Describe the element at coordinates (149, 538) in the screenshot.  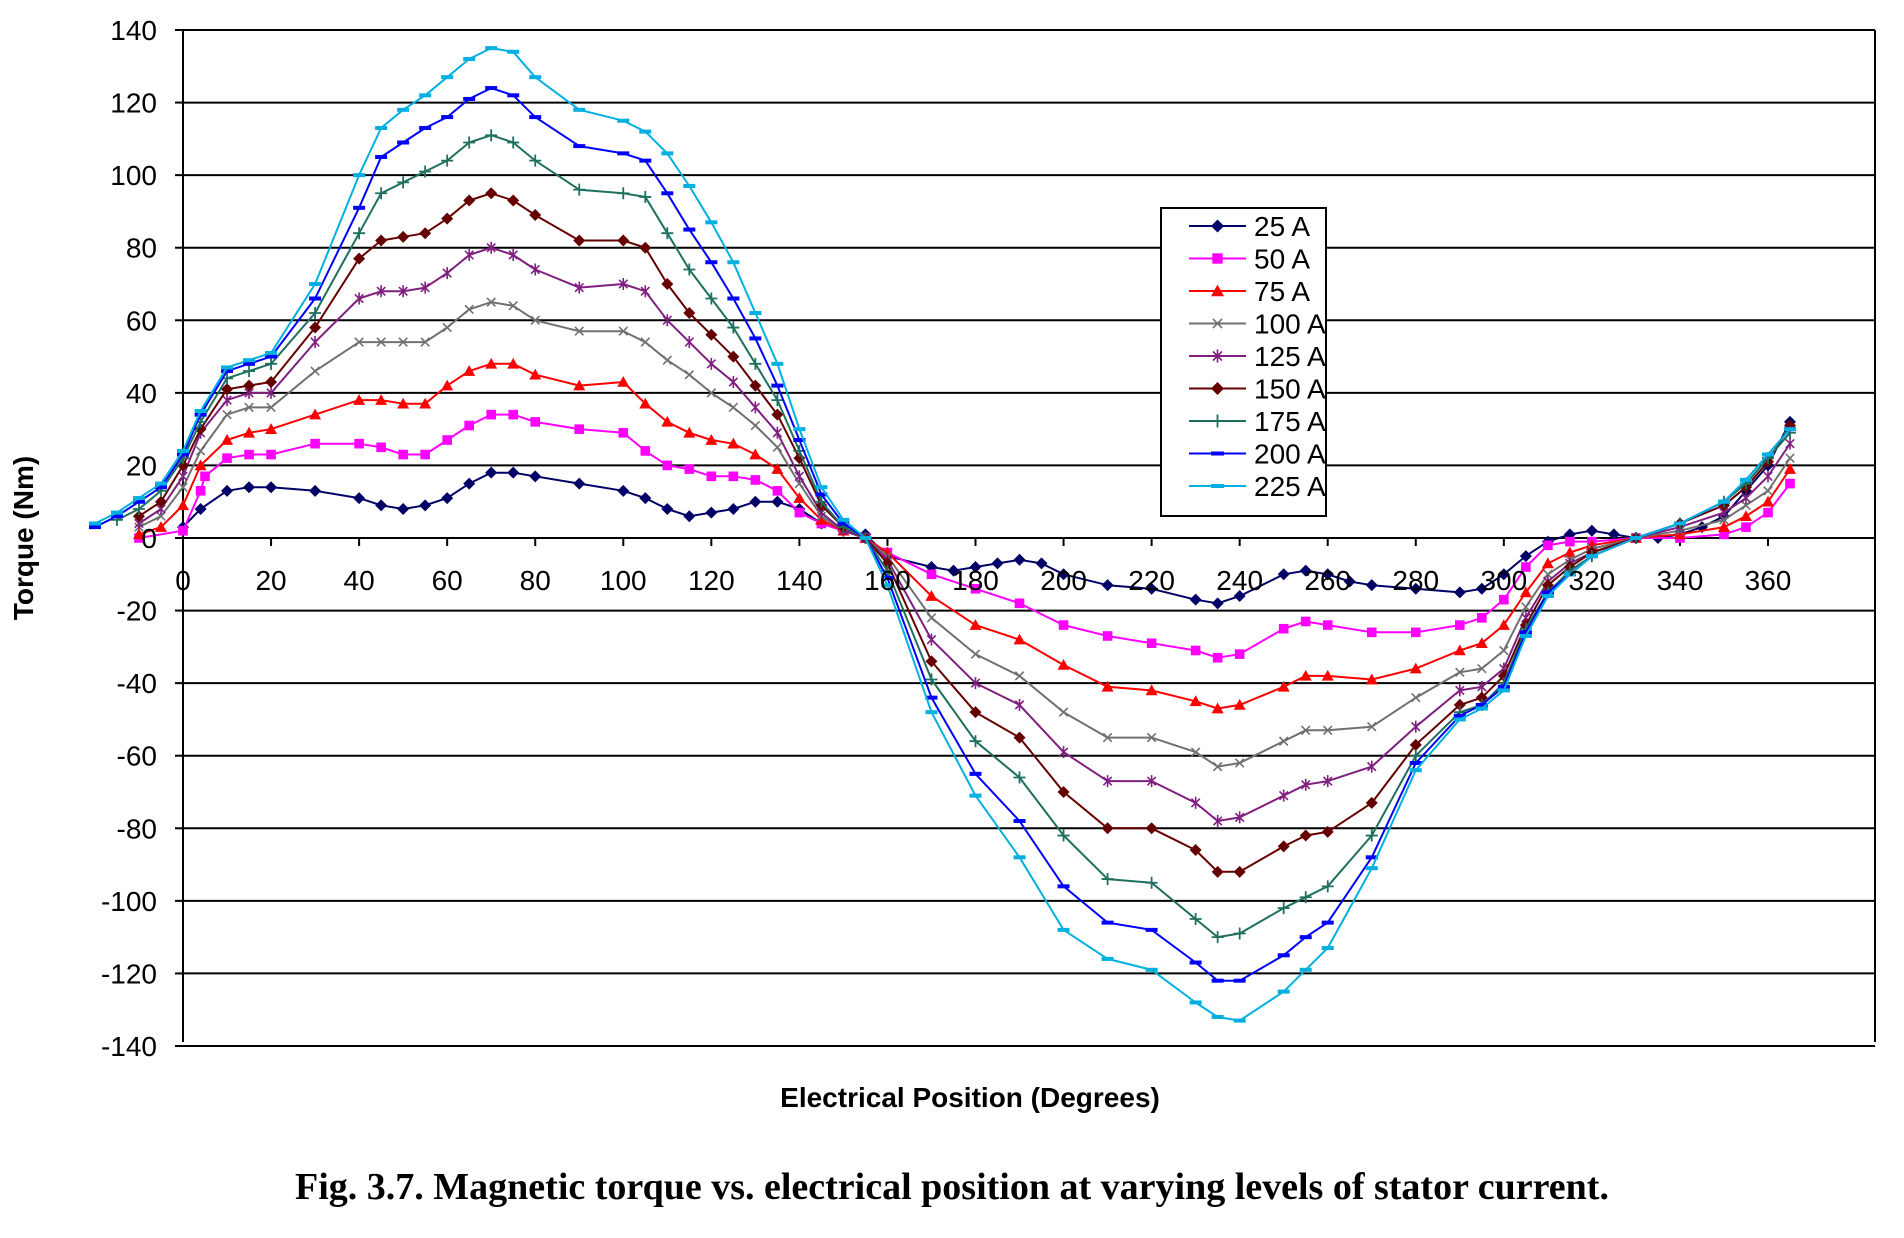
I see `y-tick-label: 0` at that location.